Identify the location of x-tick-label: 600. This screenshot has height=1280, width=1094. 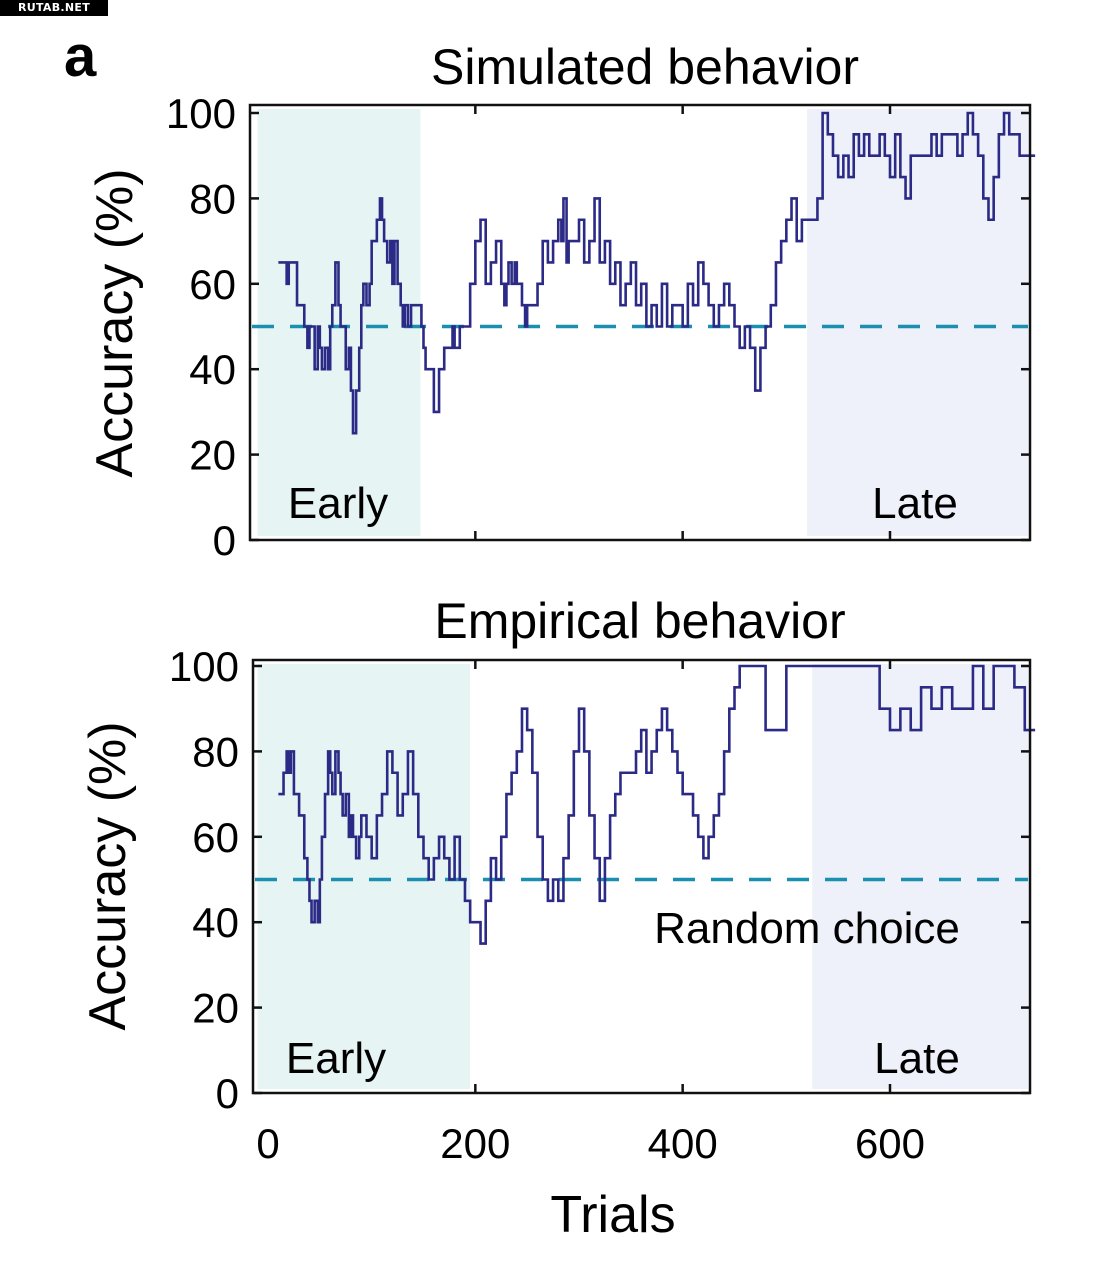
(890, 1143).